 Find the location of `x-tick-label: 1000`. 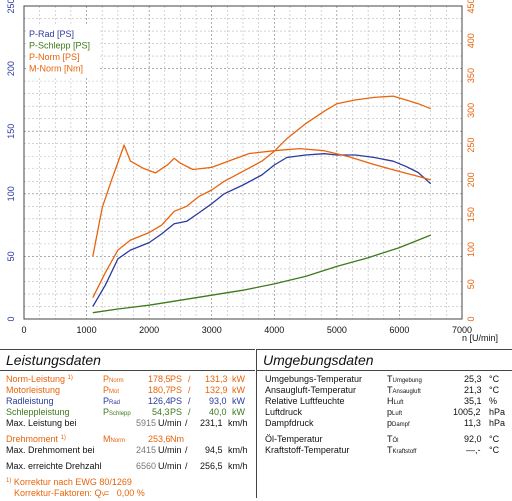

x-tick-label: 1000 is located at coordinates (87, 330).